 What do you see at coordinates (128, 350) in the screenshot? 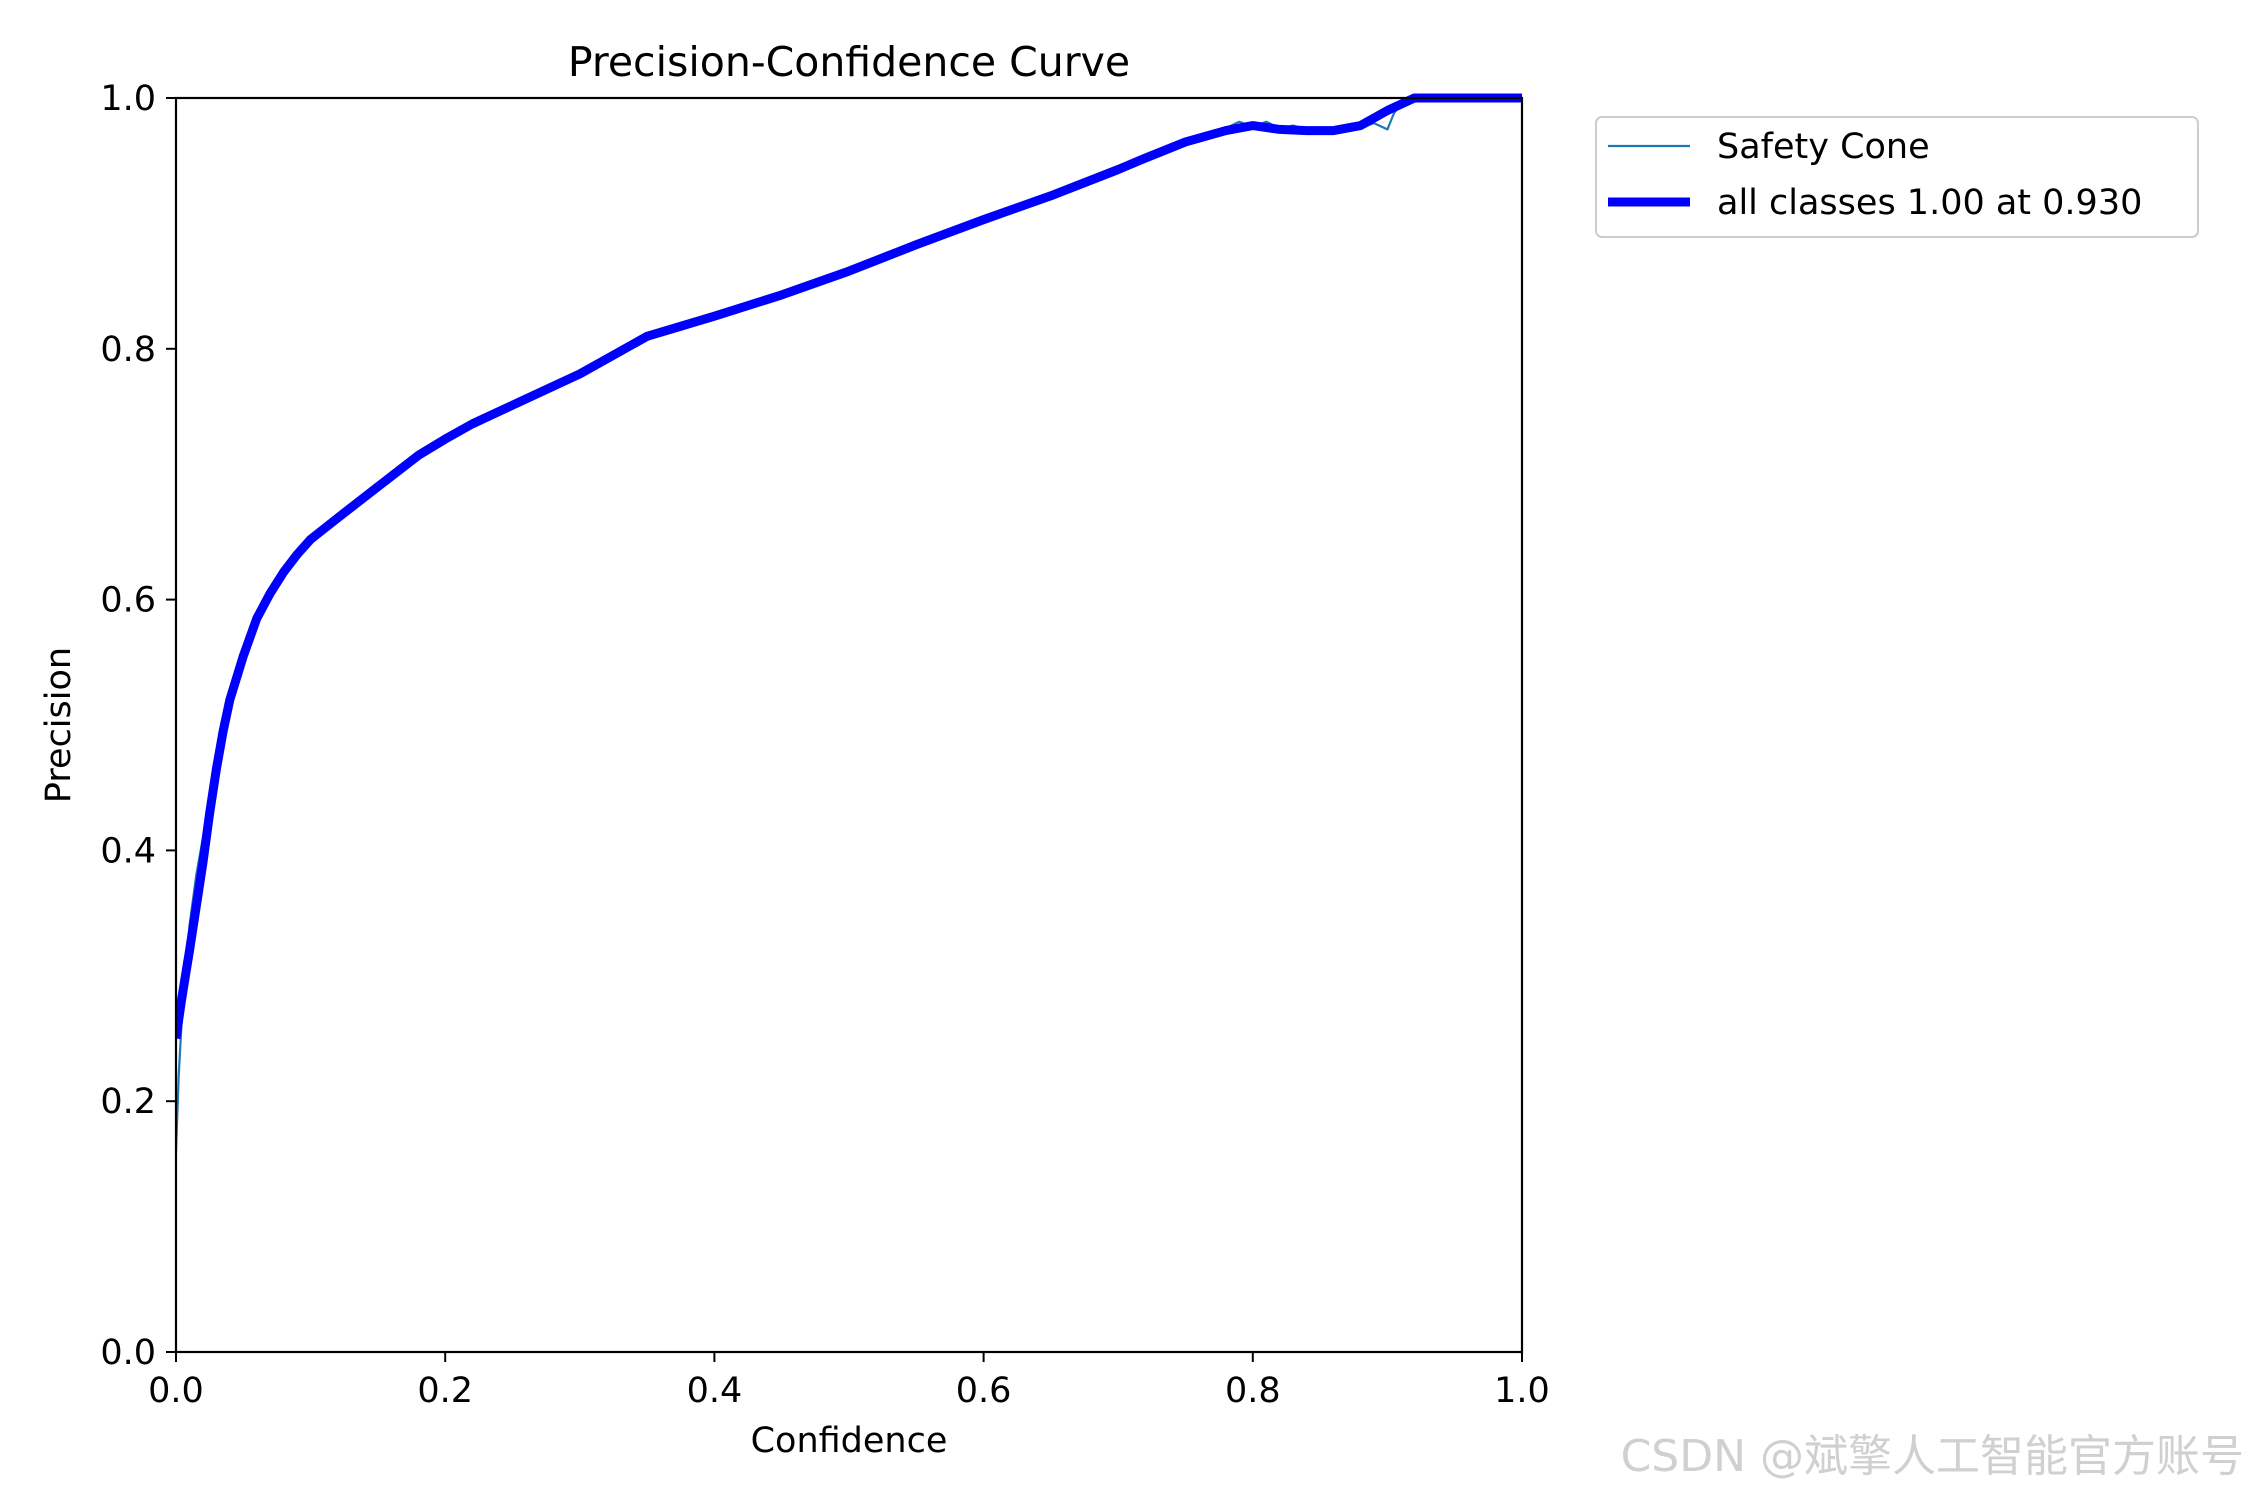
I see `y-tick-label: 0.8` at bounding box center [128, 350].